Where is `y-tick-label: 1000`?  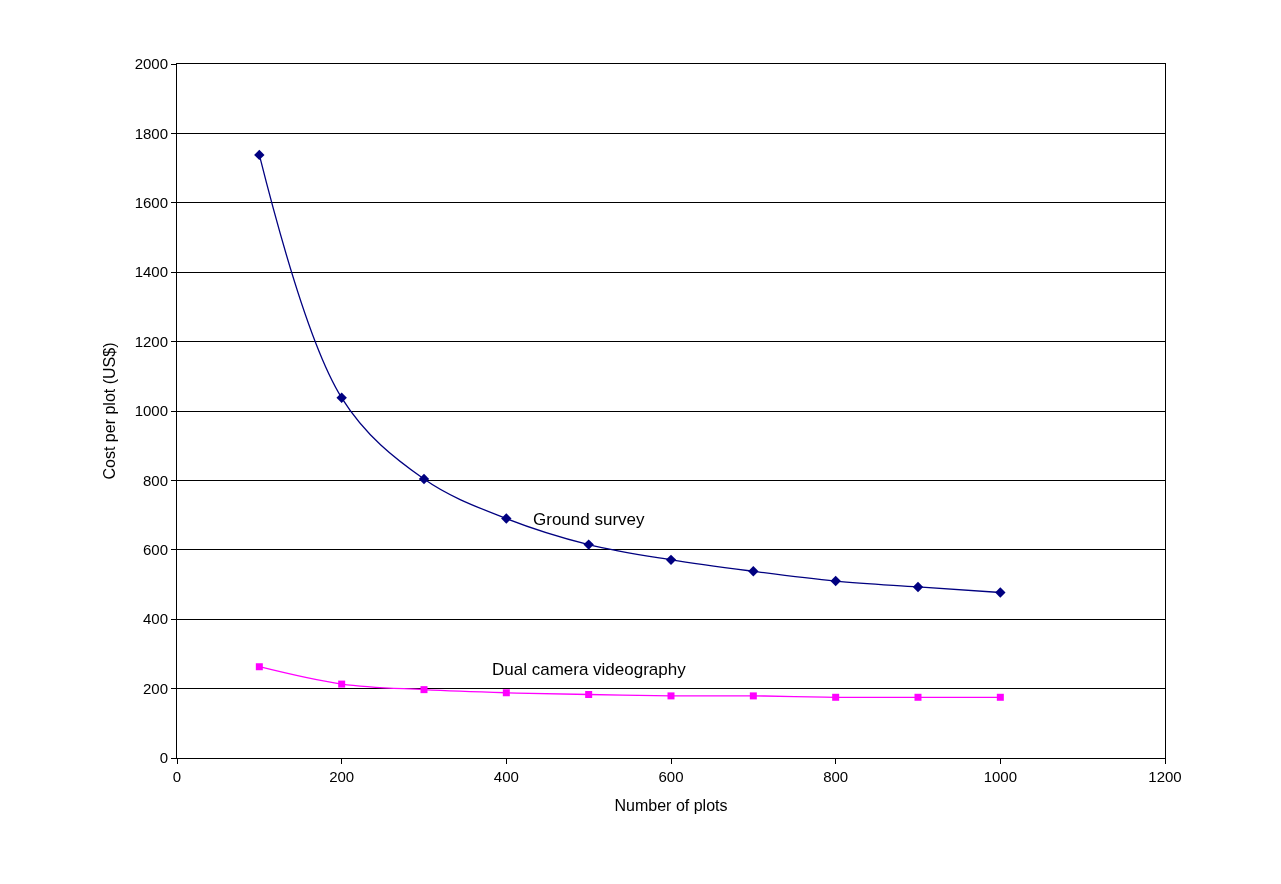
y-tick-label: 1000 is located at coordinates (151, 411).